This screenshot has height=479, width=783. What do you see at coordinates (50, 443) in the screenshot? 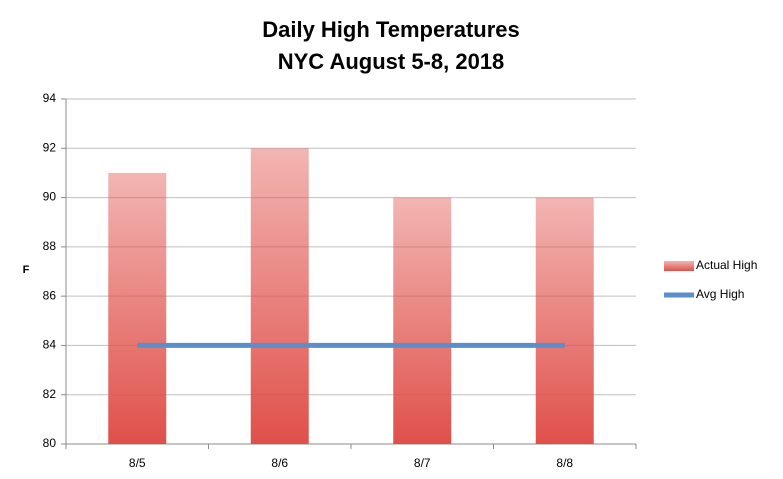
I see `y-tick-label: 80` at bounding box center [50, 443].